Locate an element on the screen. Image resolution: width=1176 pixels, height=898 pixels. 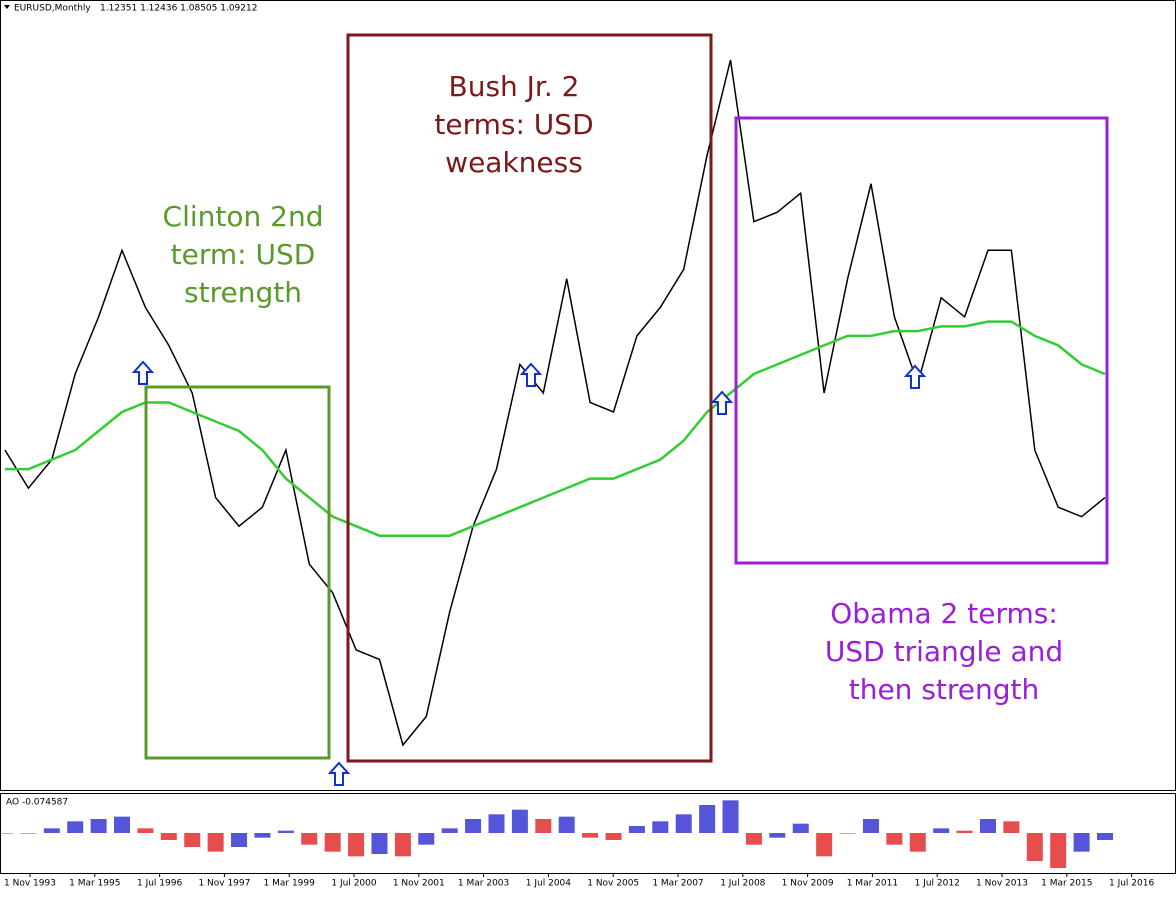
annotation-text: weakness is located at coordinates (514, 162).